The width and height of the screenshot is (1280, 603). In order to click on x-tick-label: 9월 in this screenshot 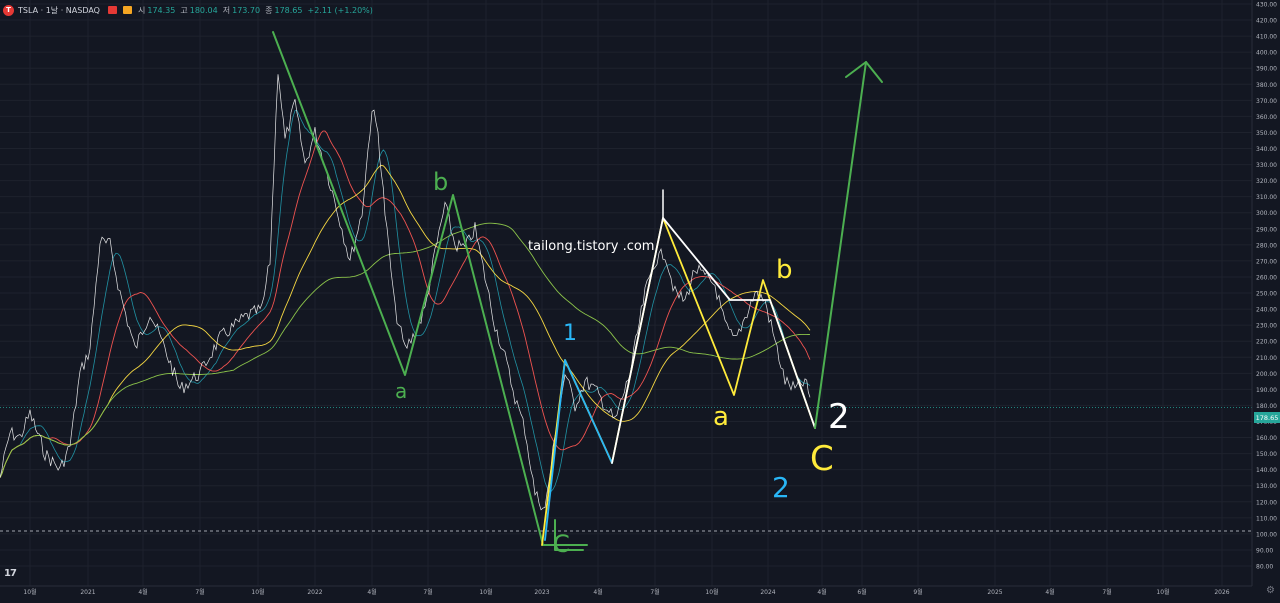, I will do `click(917, 592)`.